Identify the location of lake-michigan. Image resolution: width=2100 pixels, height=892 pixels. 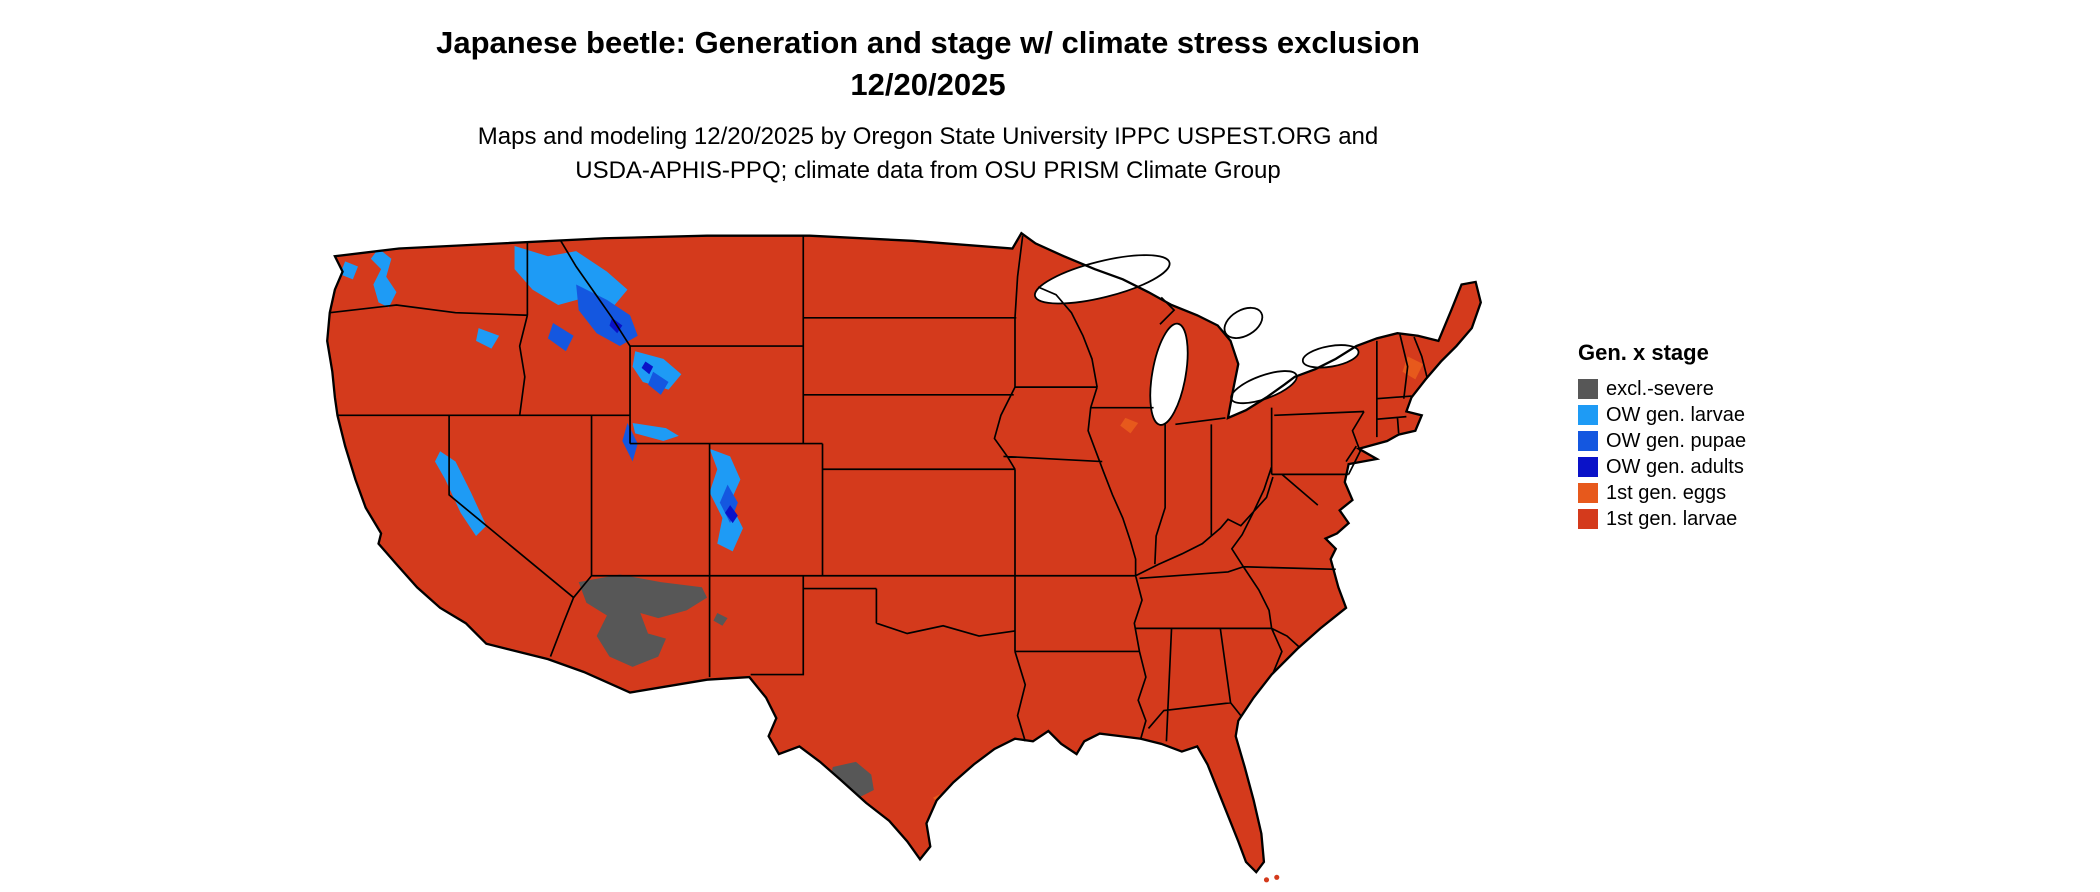
(1169, 374).